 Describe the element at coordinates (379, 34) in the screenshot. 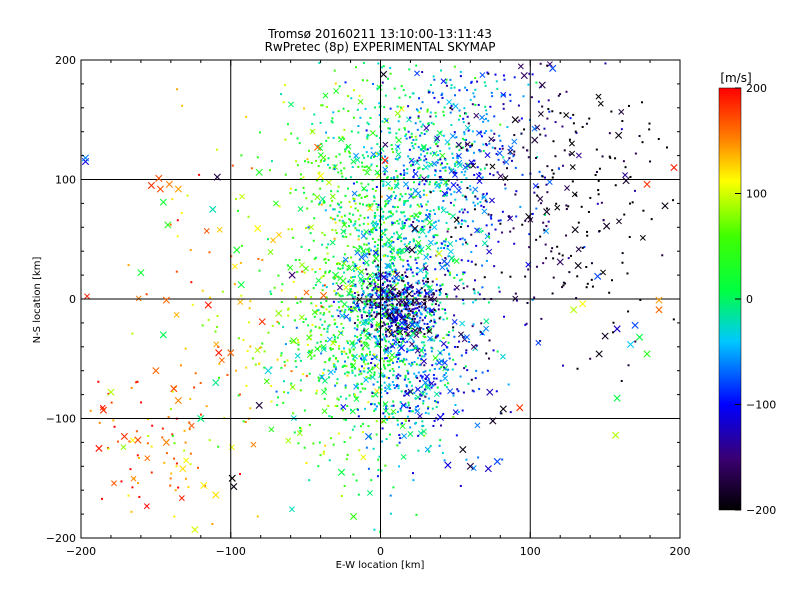

I see `chart-title: Tromsø 20160211 13:10:00-13:11:43` at that location.